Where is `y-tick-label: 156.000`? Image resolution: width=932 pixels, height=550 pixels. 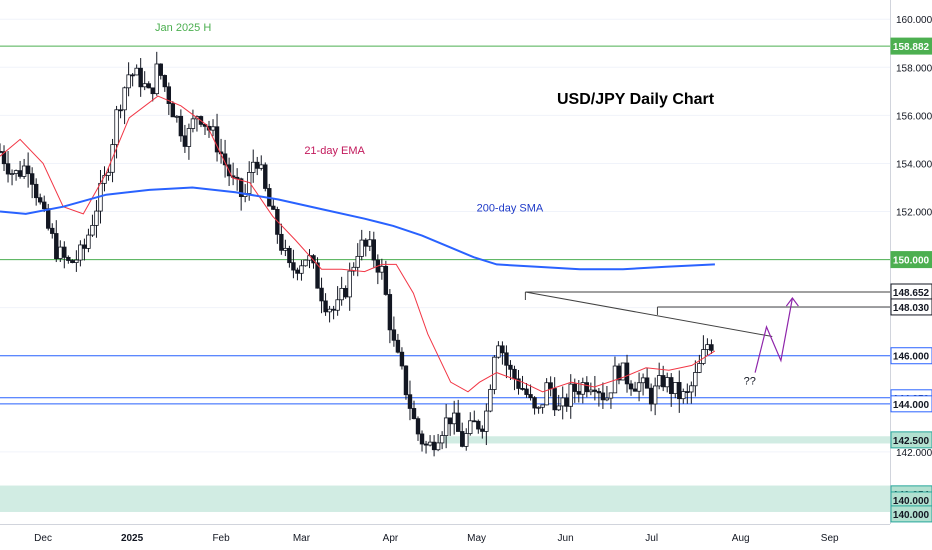
y-tick-label: 156.000 is located at coordinates (914, 116).